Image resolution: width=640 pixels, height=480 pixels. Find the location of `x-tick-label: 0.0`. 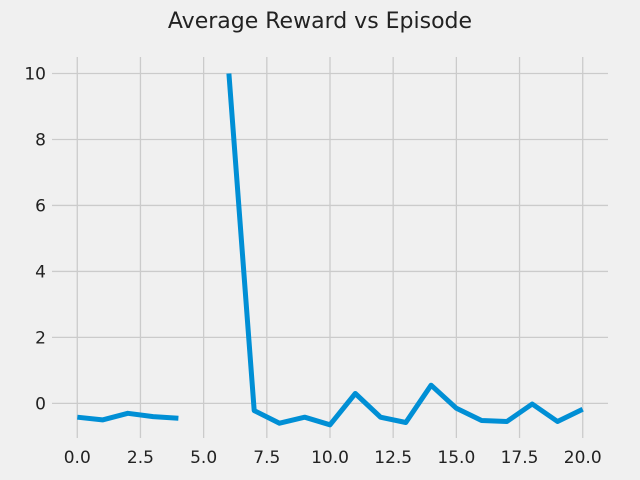

x-tick-label: 0.0 is located at coordinates (77, 458).